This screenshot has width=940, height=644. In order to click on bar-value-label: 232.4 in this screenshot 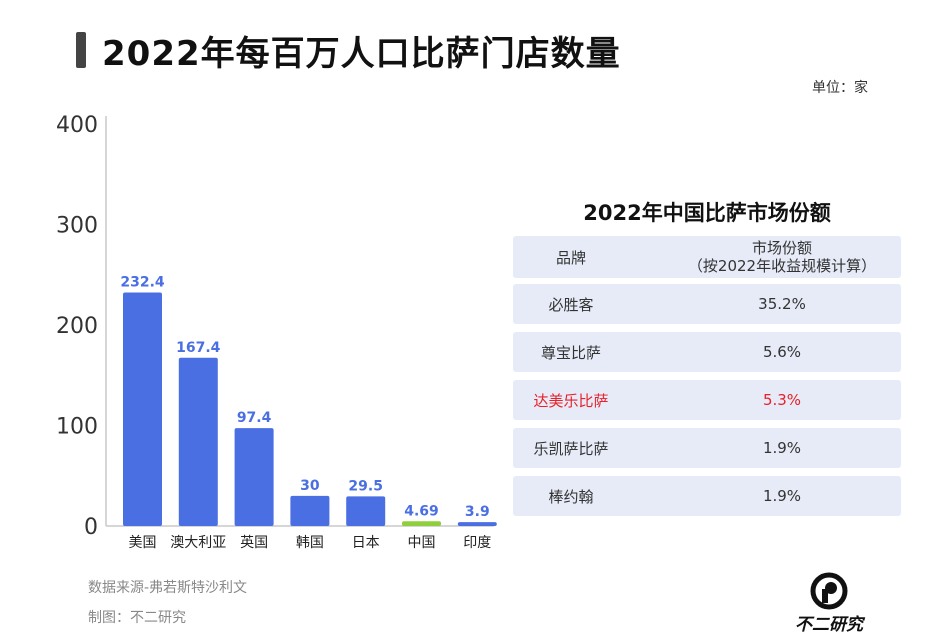, I will do `click(142, 282)`.